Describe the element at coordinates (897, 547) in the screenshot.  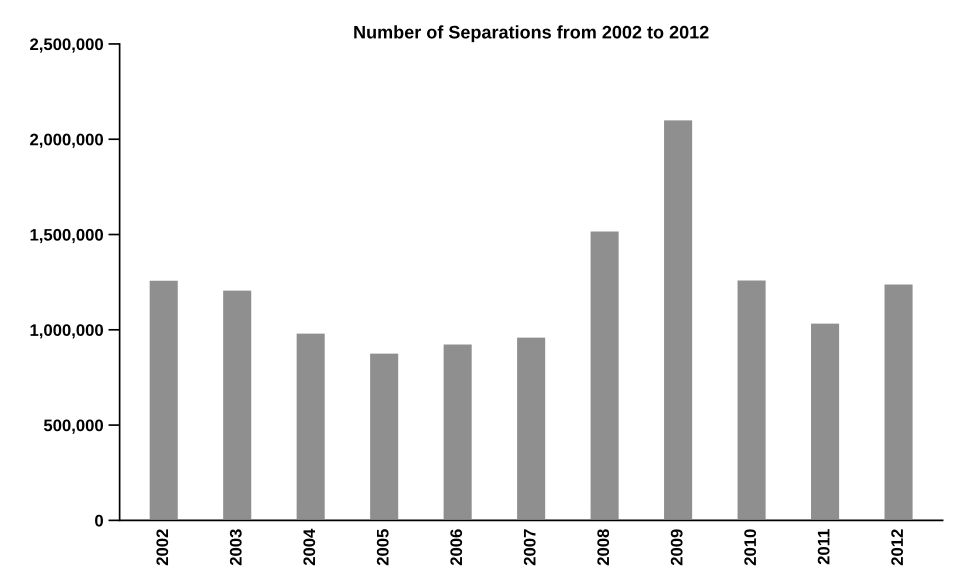
I see `x-tick-label: 2012` at that location.